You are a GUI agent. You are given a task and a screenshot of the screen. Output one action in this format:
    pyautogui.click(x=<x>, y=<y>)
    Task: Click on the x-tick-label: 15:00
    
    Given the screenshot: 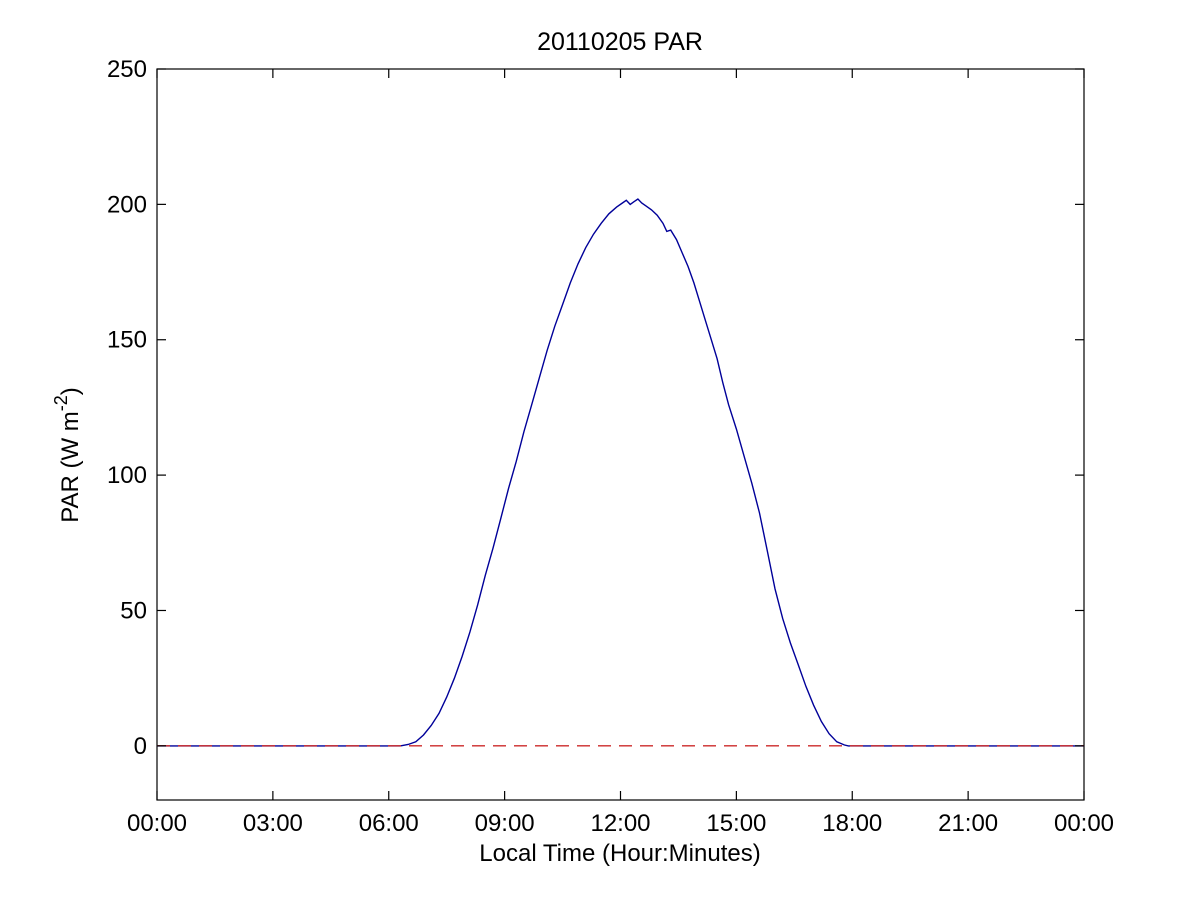 What is the action you would take?
    pyautogui.click(x=736, y=823)
    